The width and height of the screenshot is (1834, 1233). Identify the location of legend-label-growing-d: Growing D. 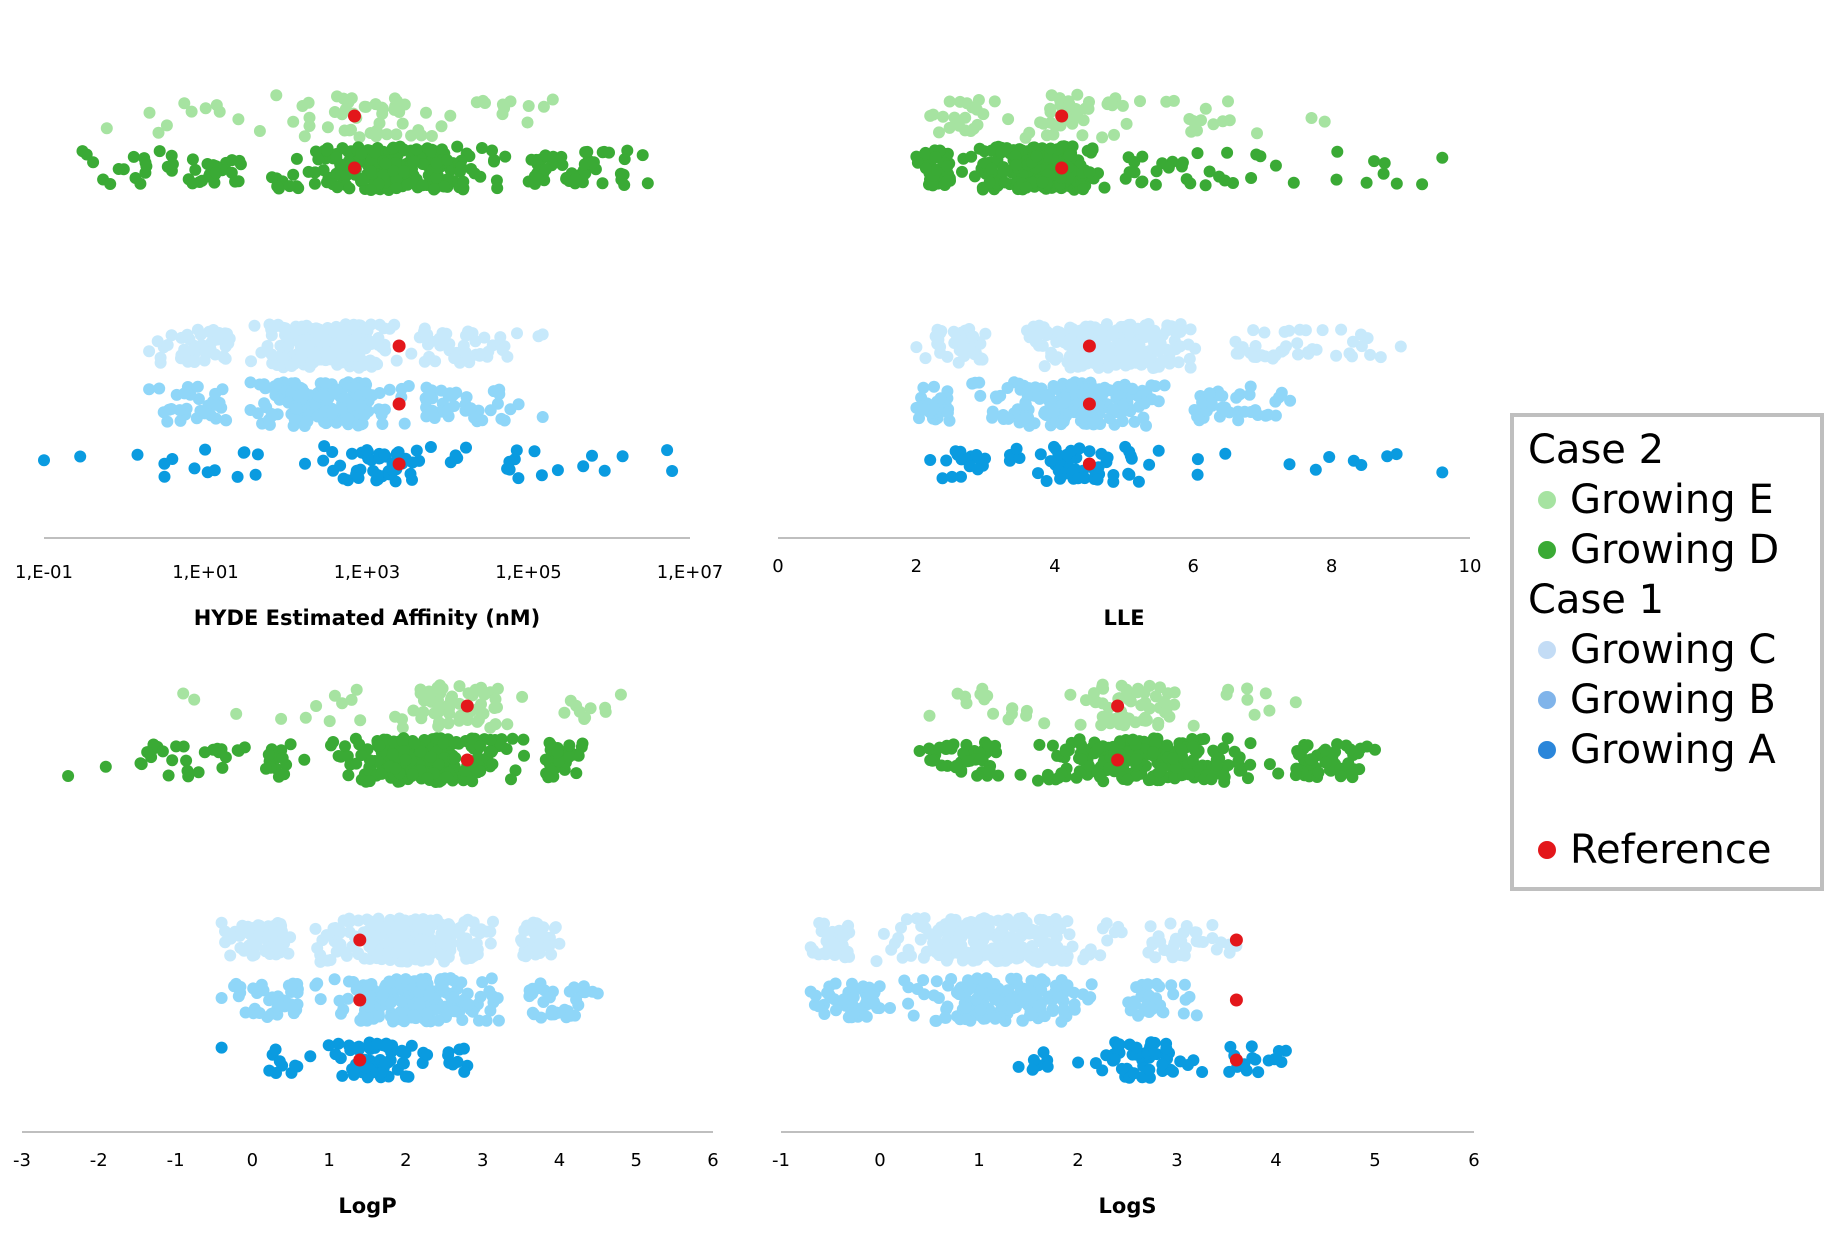
(1675, 550).